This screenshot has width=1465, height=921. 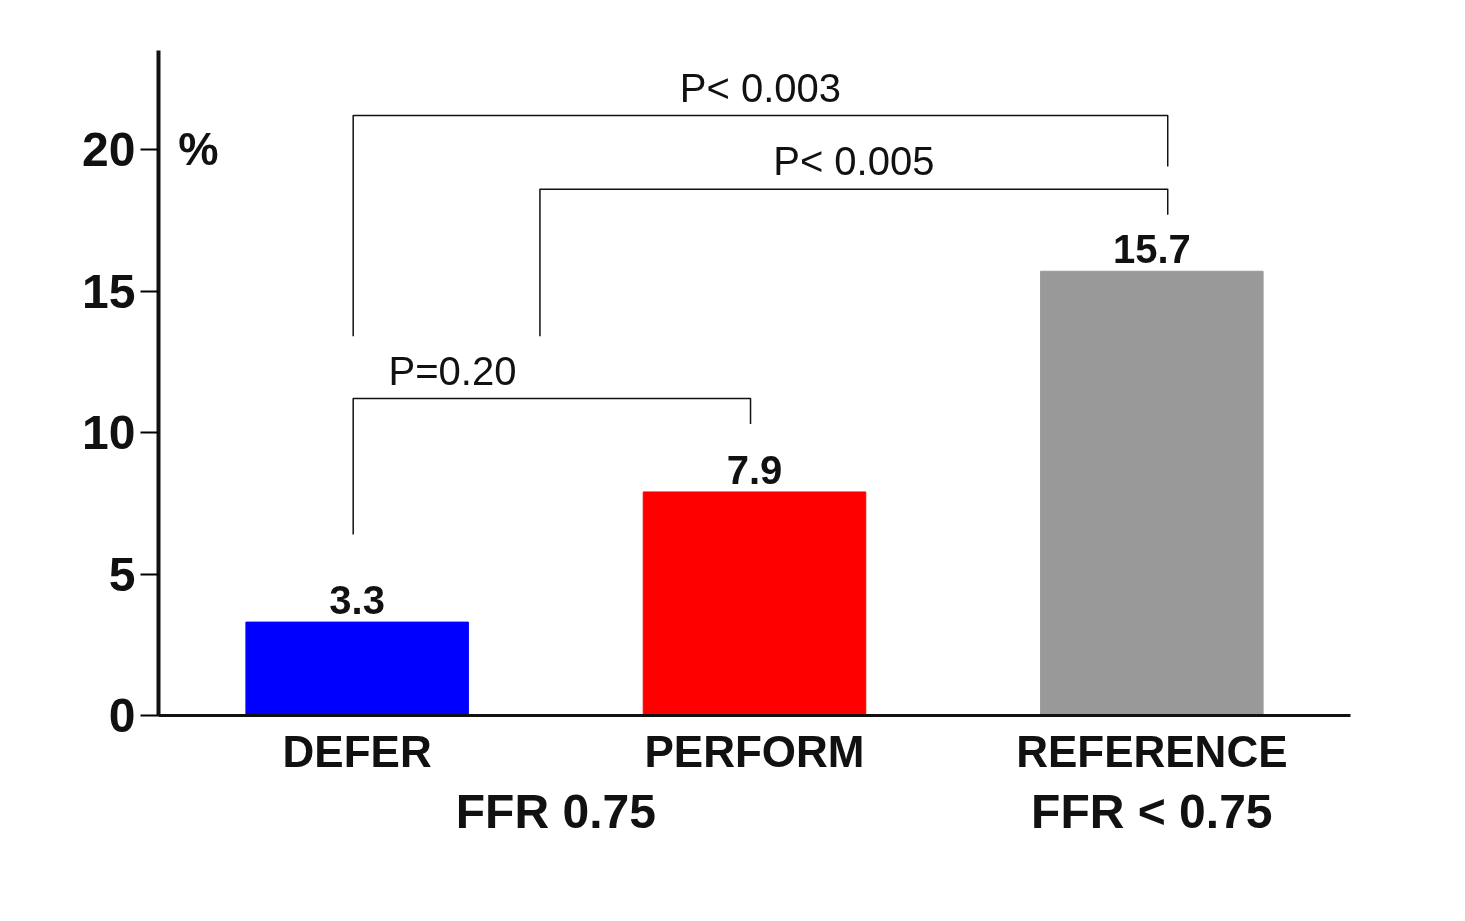 What do you see at coordinates (122, 574) in the screenshot?
I see `y-tick-label: 5` at bounding box center [122, 574].